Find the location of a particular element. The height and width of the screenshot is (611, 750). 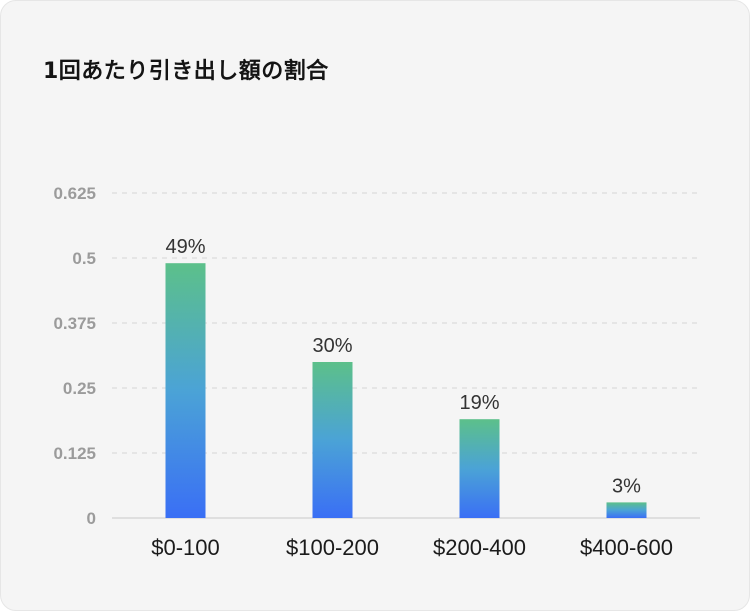

x-tick-label: $400-600 is located at coordinates (626, 547).